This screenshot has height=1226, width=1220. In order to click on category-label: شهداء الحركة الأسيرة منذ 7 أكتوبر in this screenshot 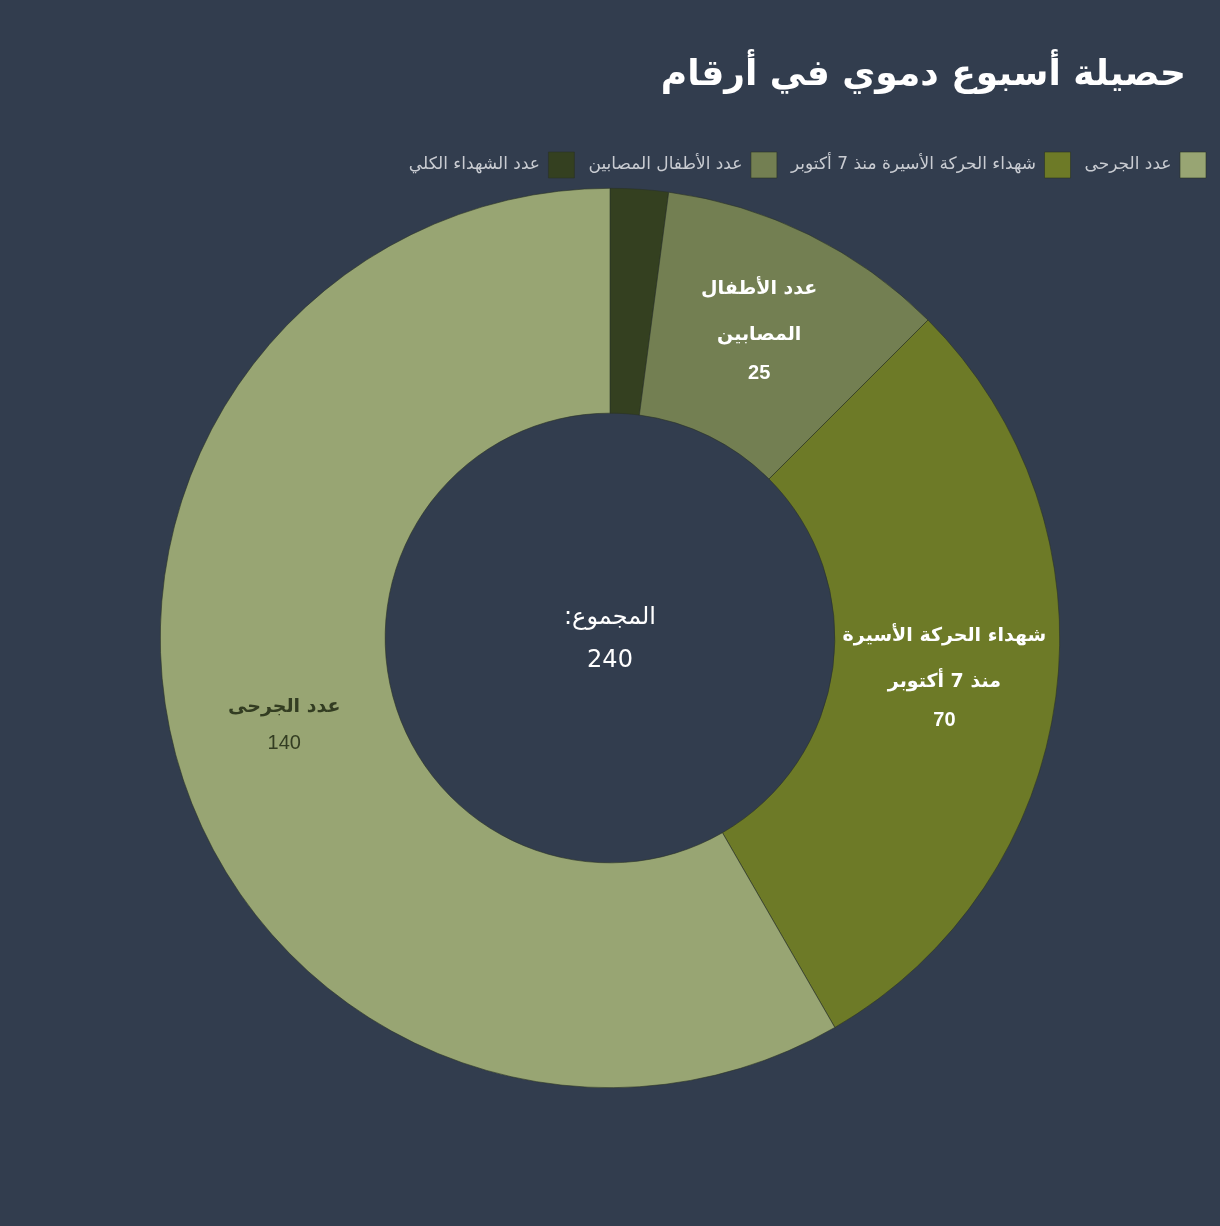, I will do `click(944, 656)`.